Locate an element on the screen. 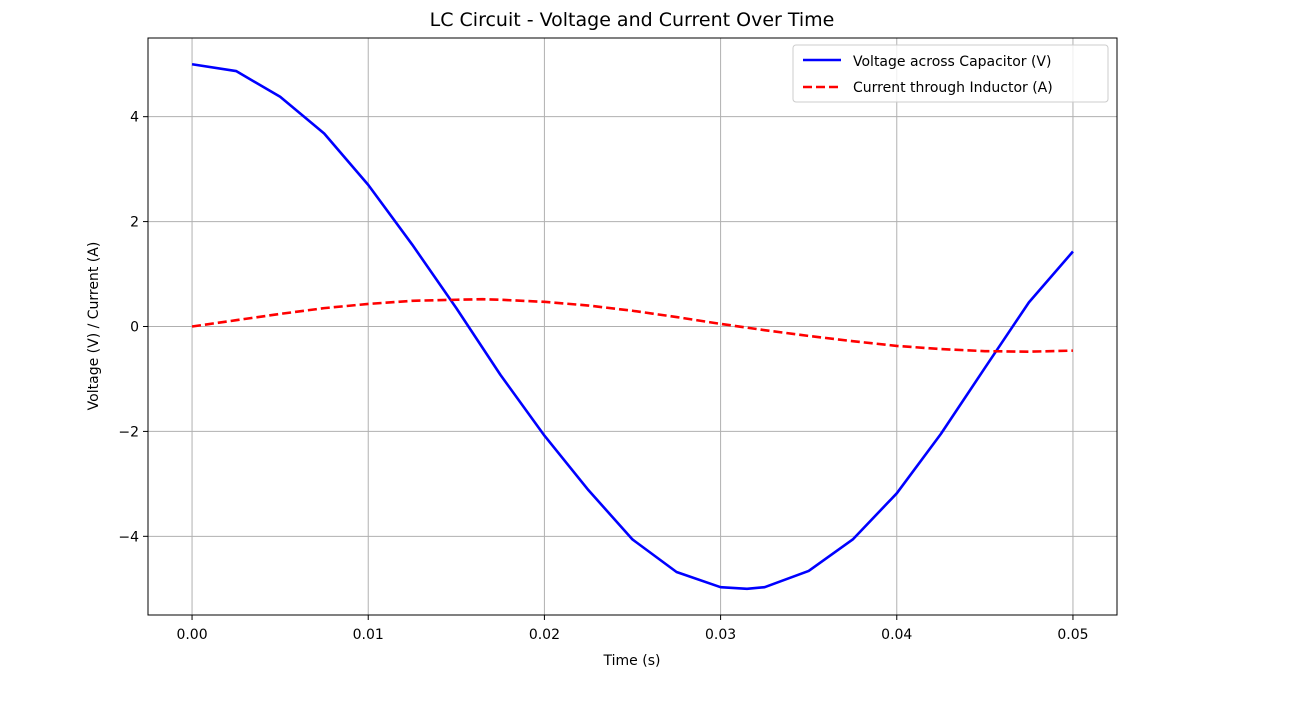  legend-label-voltage: Voltage across Capacitor (V) is located at coordinates (952, 62).